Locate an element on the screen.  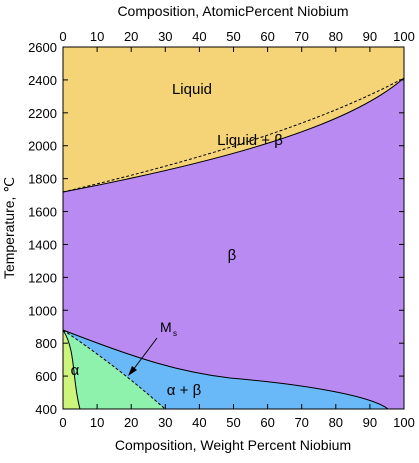
label-beta: β is located at coordinates (232, 255).